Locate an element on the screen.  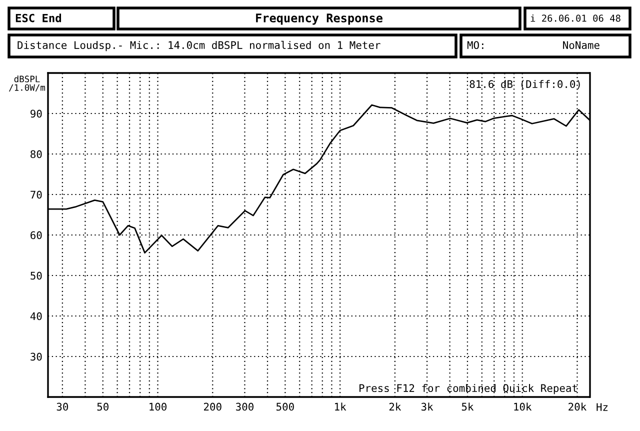
x-tick-label: 5k is located at coordinates (468, 406).